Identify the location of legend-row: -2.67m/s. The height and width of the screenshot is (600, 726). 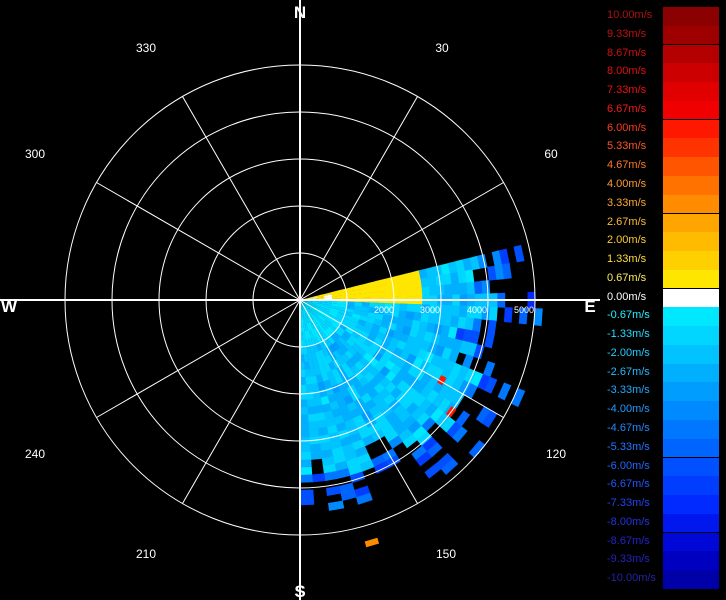
(662, 373).